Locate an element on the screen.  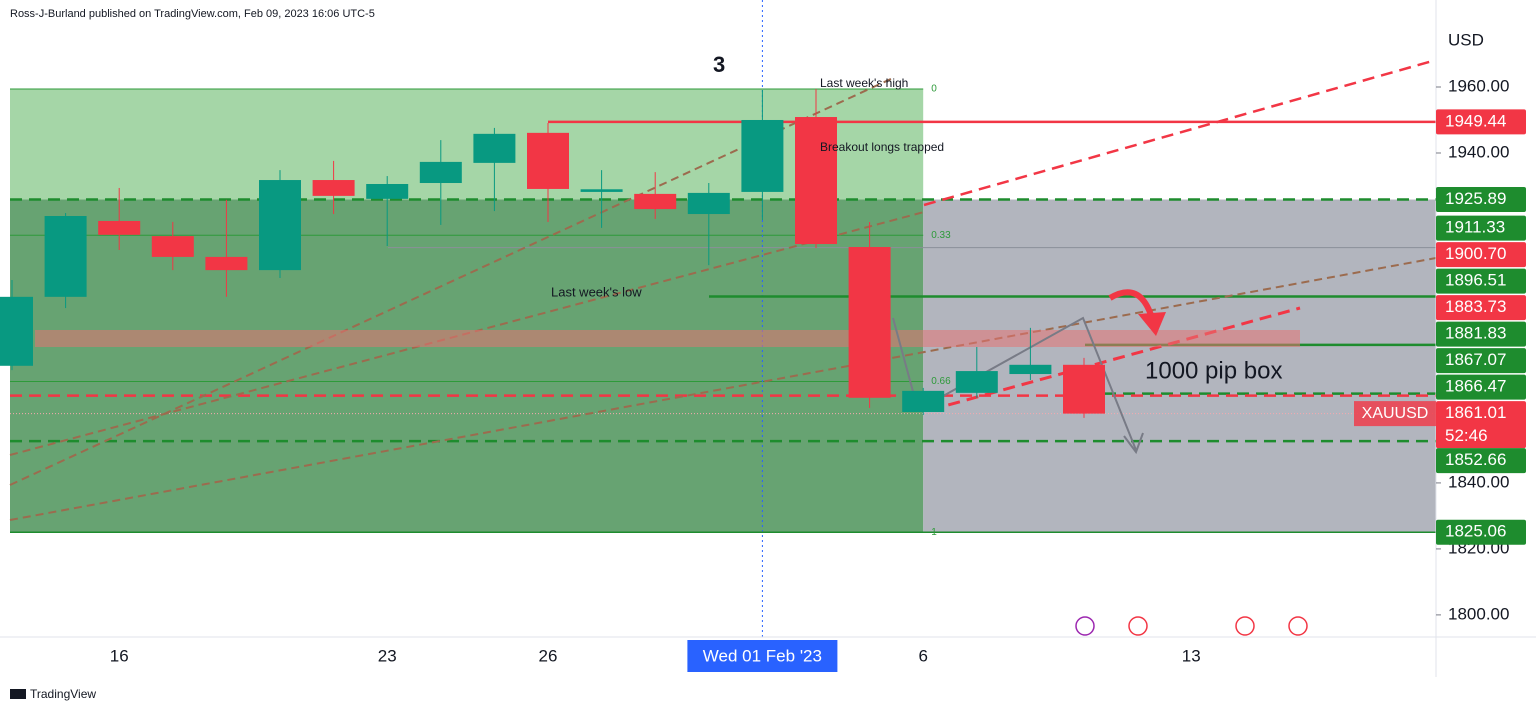
y-tick-label: 1800.00 is located at coordinates (1478, 613).